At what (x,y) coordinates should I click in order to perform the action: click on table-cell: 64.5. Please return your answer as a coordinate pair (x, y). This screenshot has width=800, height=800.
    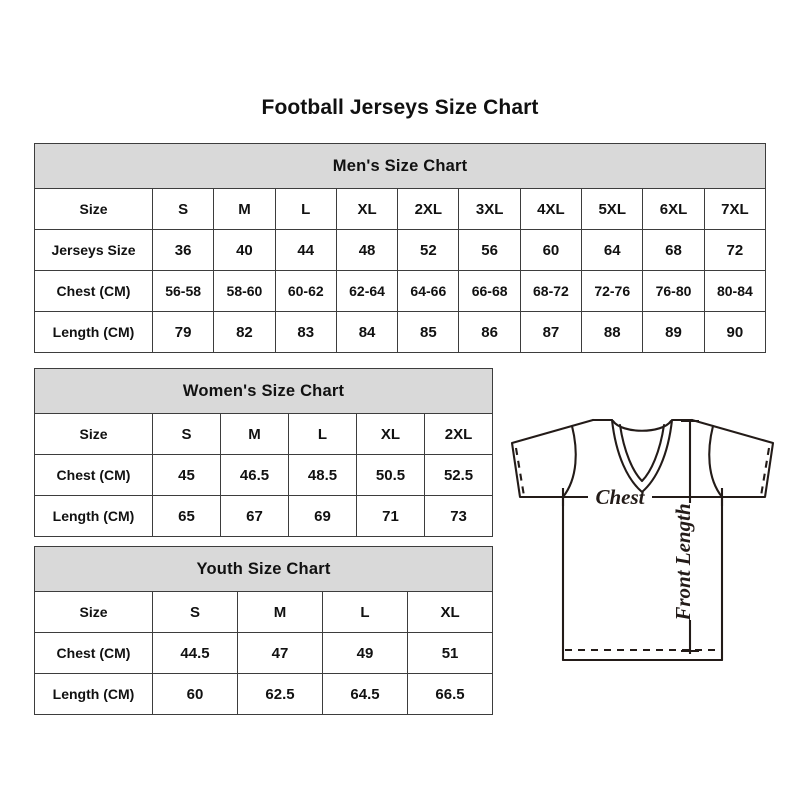
    Looking at the image, I should click on (365, 694).